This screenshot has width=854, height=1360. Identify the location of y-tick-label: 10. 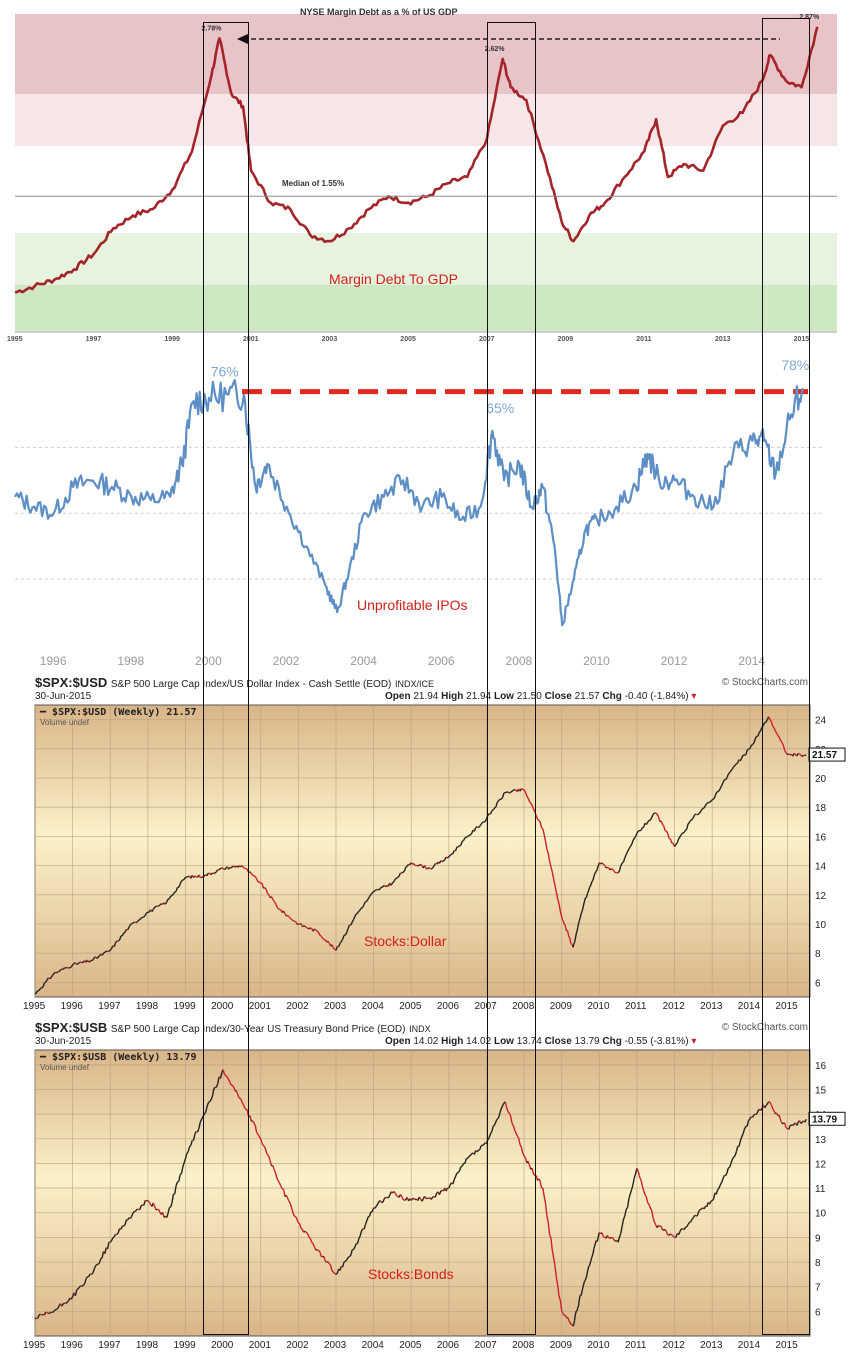
(821, 925).